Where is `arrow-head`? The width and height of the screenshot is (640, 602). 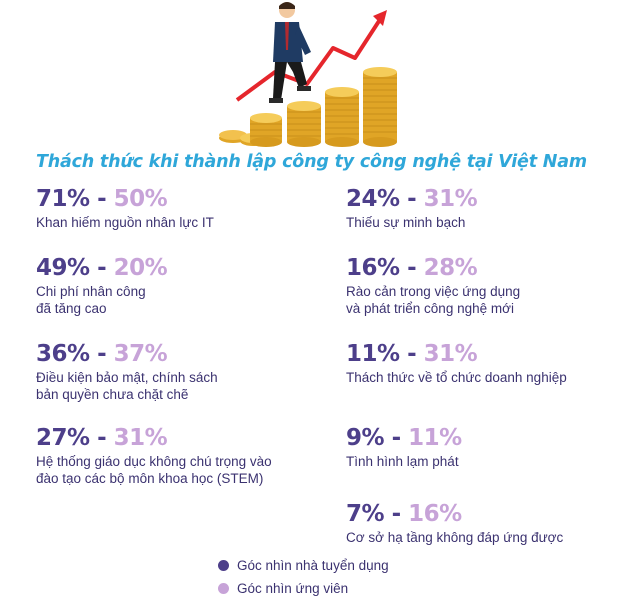
arrow-head is located at coordinates (380, 18).